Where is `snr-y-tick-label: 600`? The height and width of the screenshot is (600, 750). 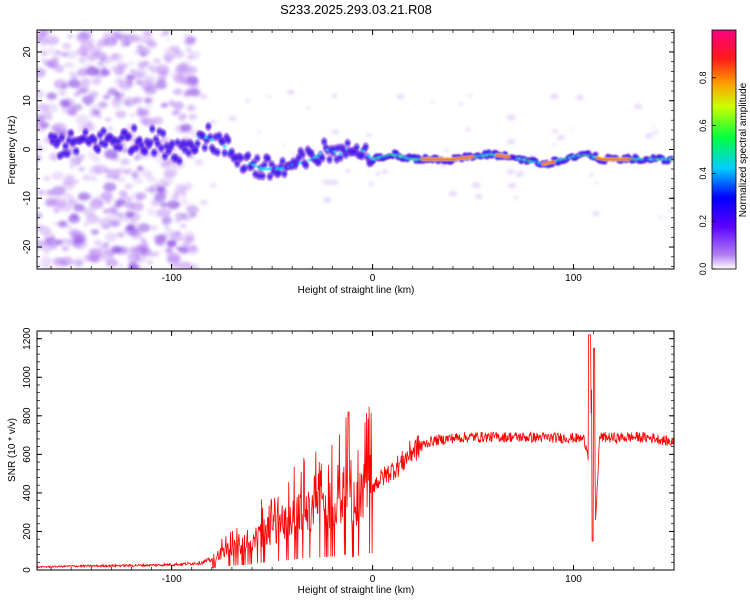 snr-y-tick-label: 600 is located at coordinates (27, 454).